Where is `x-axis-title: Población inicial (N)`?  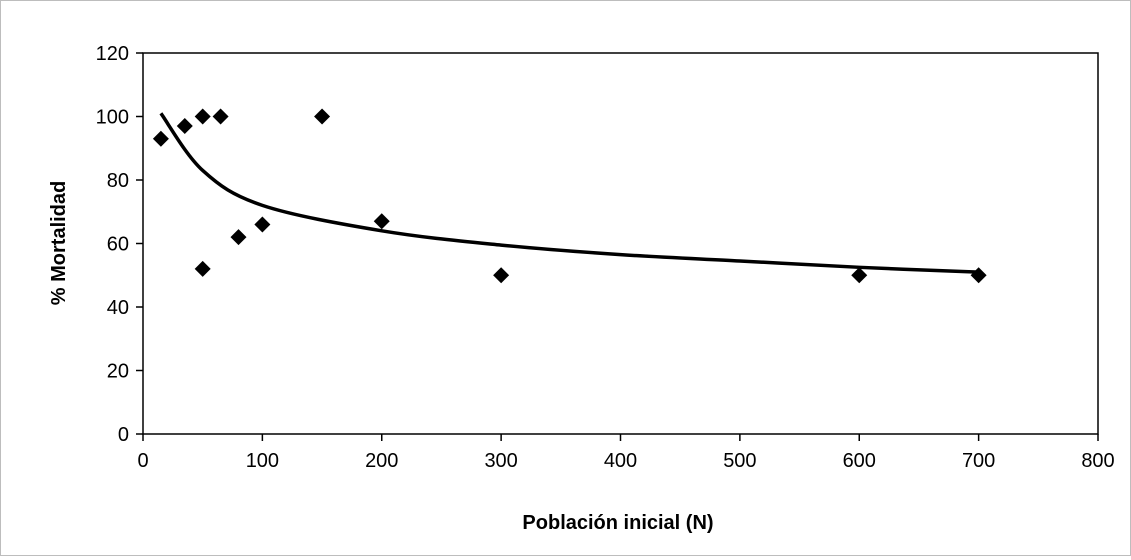 x-axis-title: Población inicial (N) is located at coordinates (617, 523).